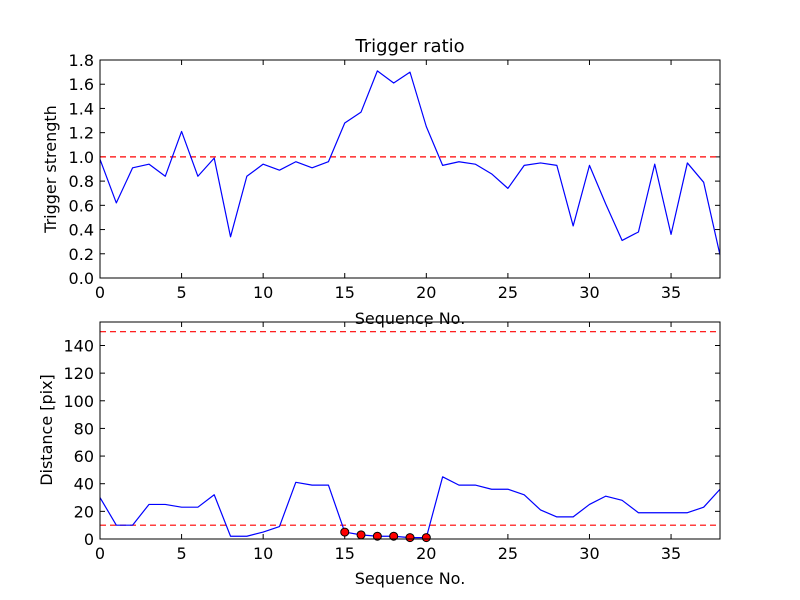 This screenshot has height=600, width=800. I want to click on y-axis-label: Trigger strength, so click(50, 169).